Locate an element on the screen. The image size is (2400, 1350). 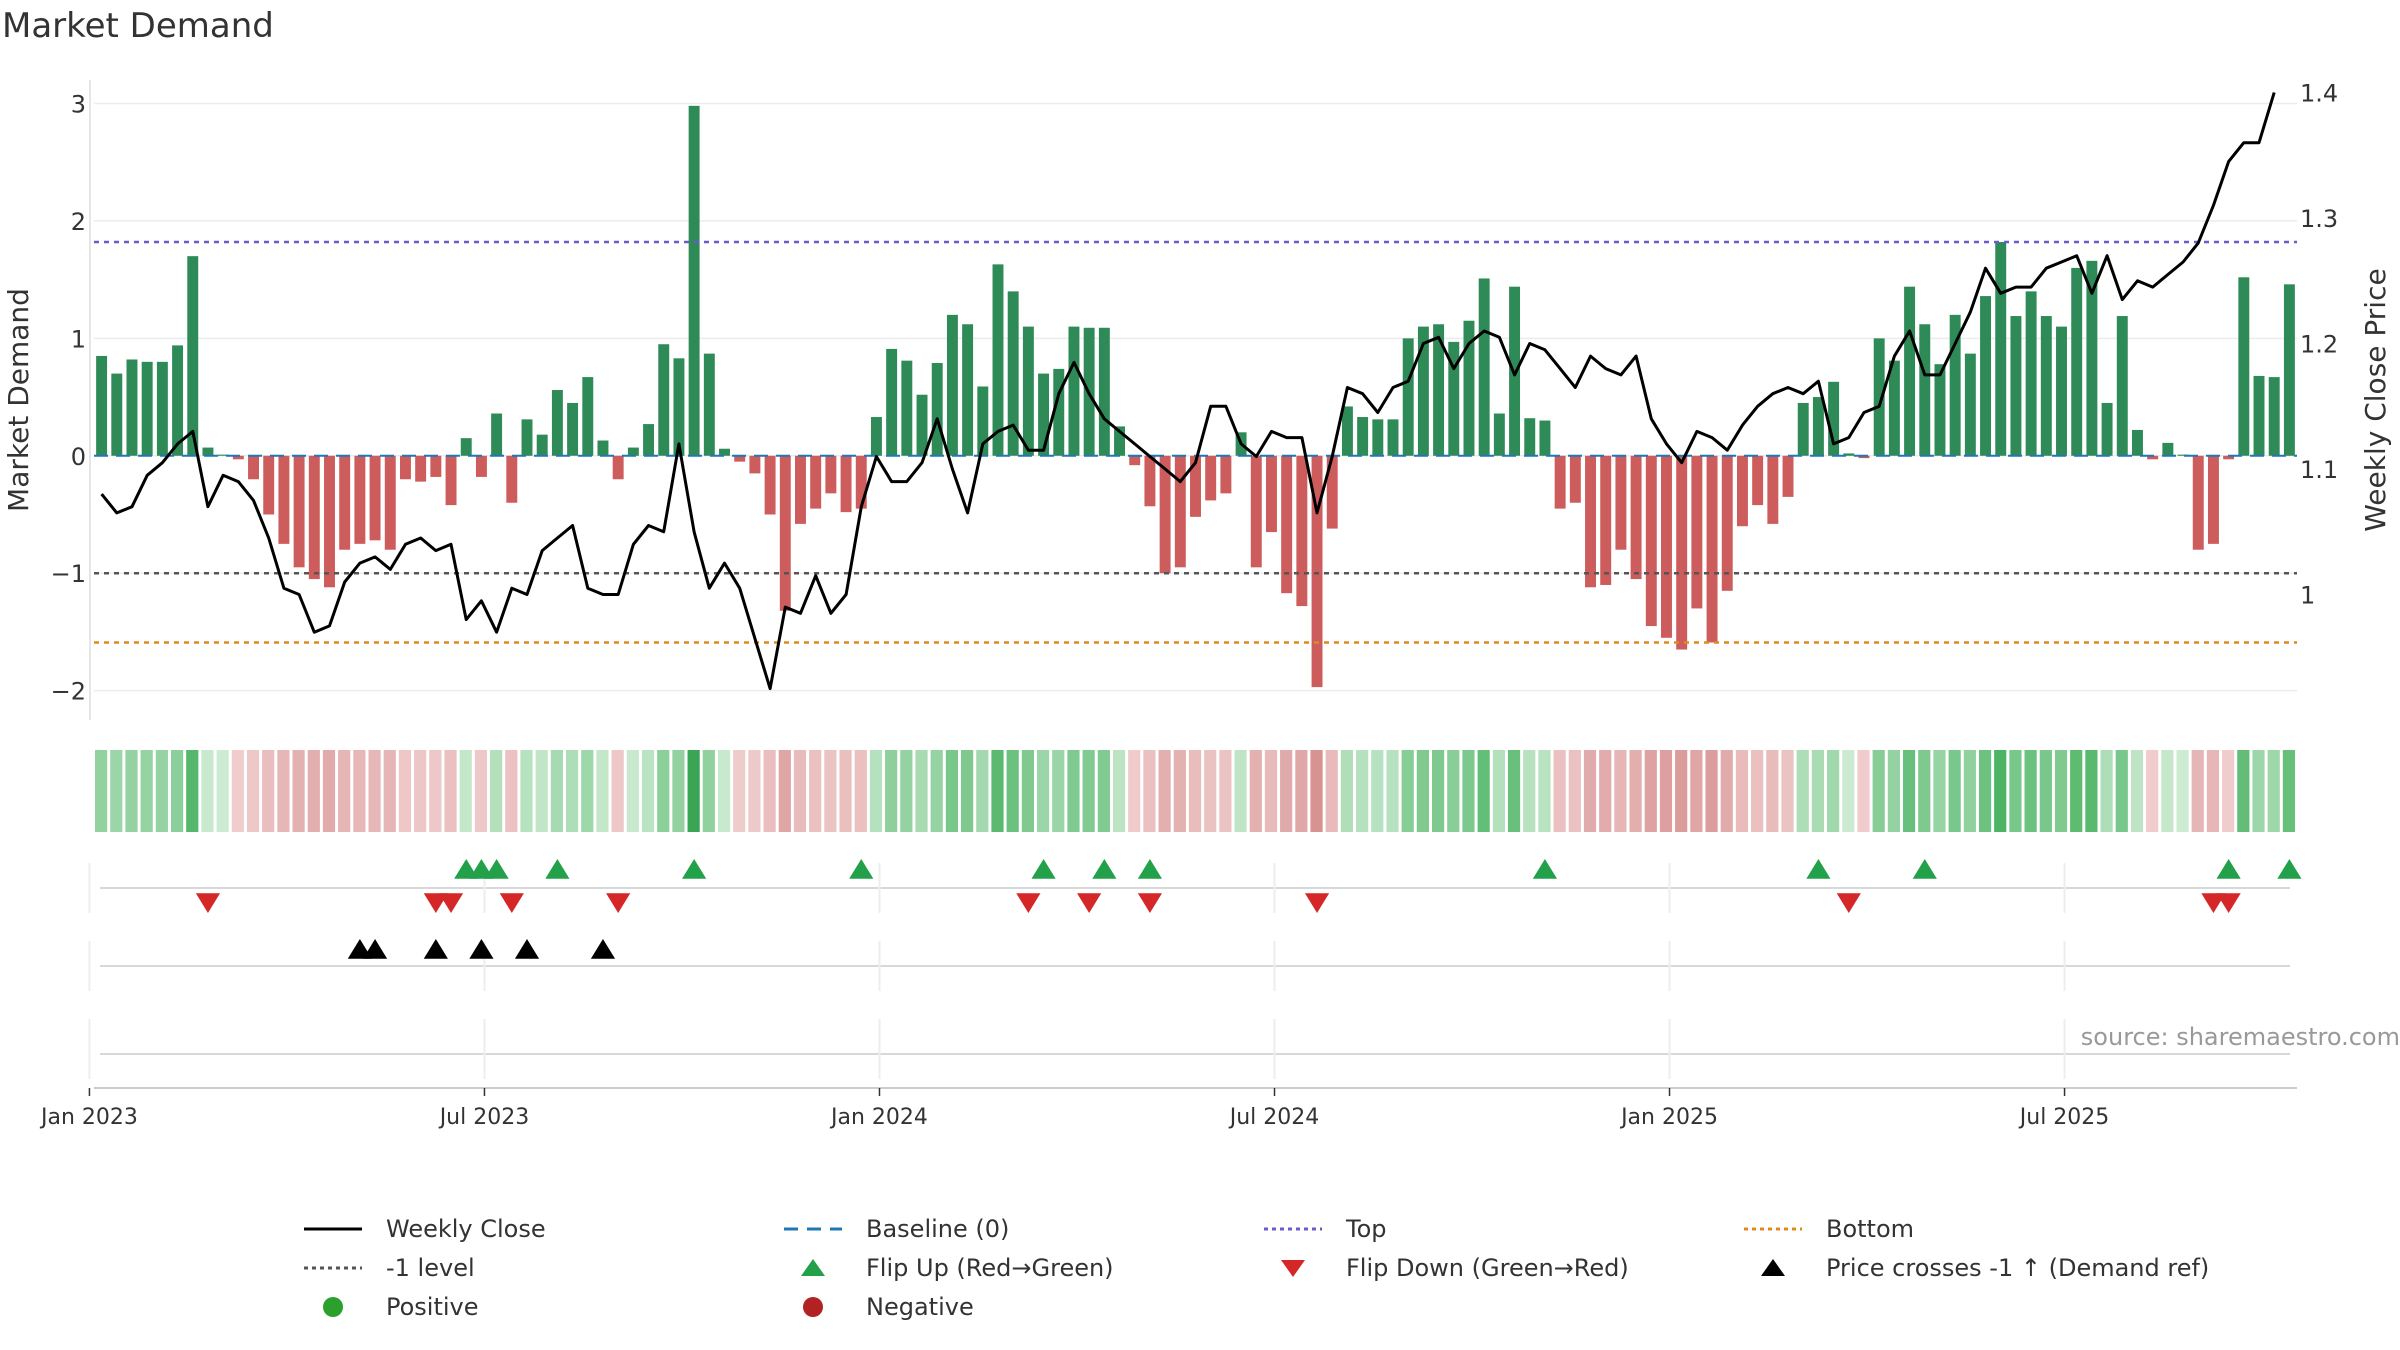
source-credit: source: sharemaestro.com is located at coordinates (2240, 1037).